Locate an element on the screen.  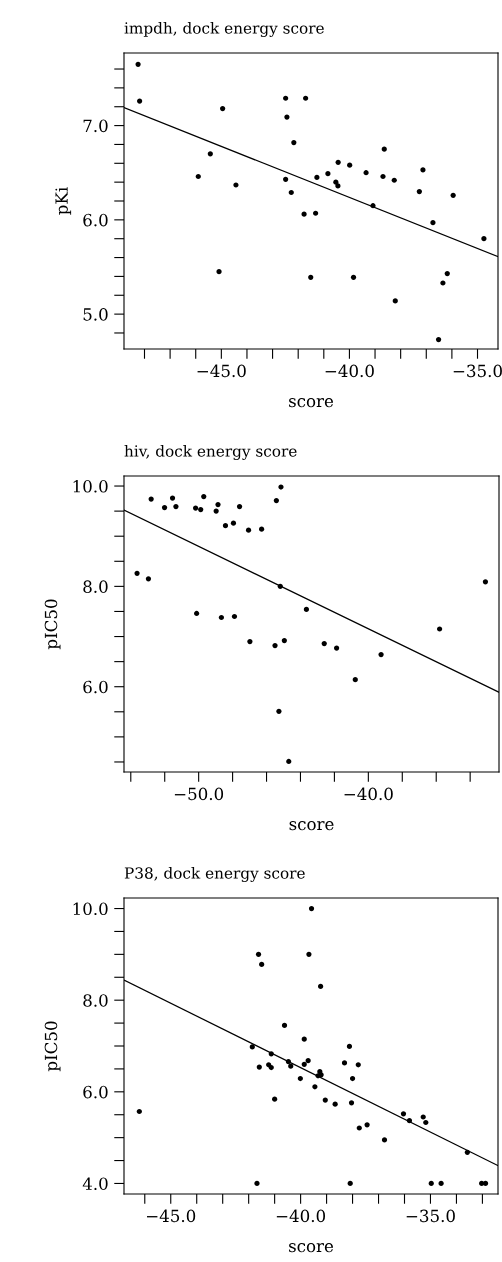
y-tick-label: 7.0 is located at coordinates (95, 126).